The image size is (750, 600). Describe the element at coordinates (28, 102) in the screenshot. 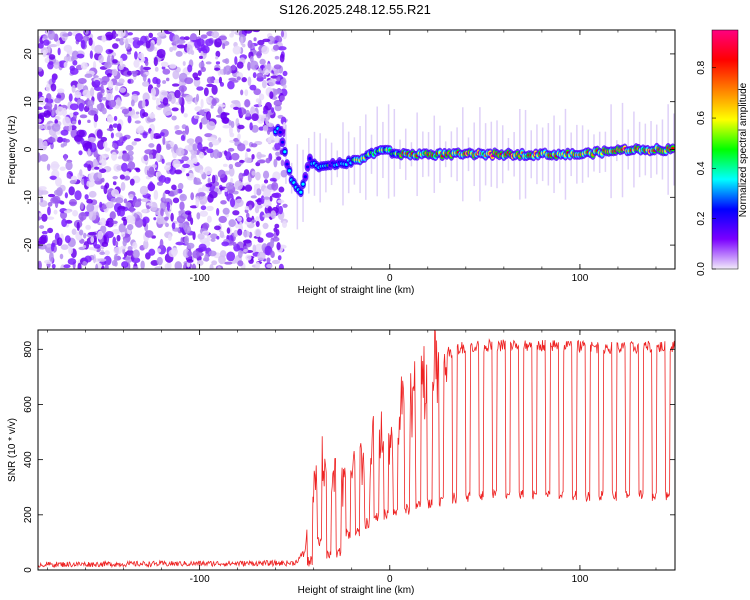

I see `y-tick-label: 10` at that location.